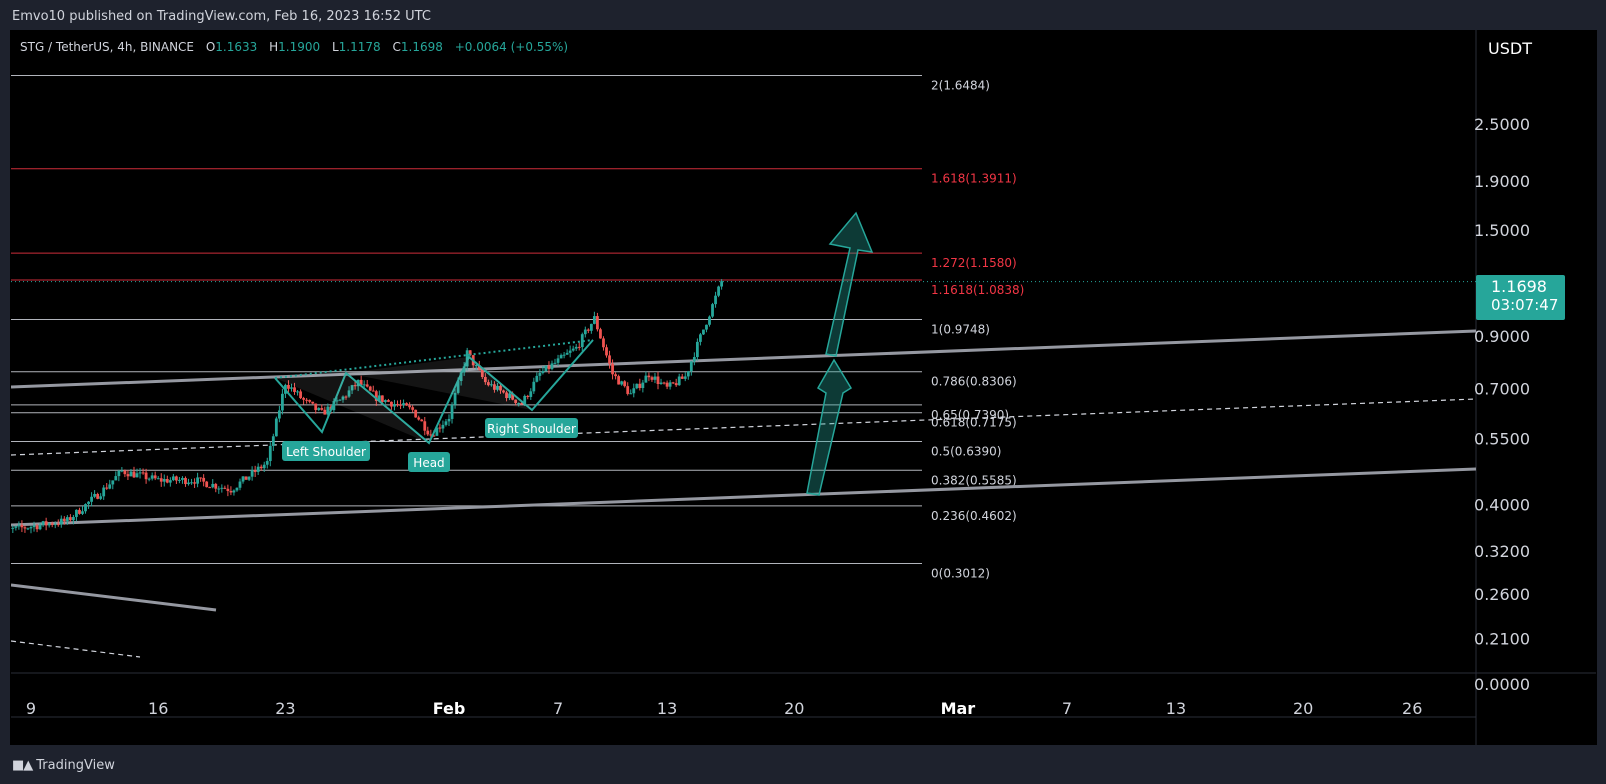 The image size is (1606, 784). What do you see at coordinates (974, 516) in the screenshot?
I see `fib-level-label: 0.236(0.4602)` at bounding box center [974, 516].